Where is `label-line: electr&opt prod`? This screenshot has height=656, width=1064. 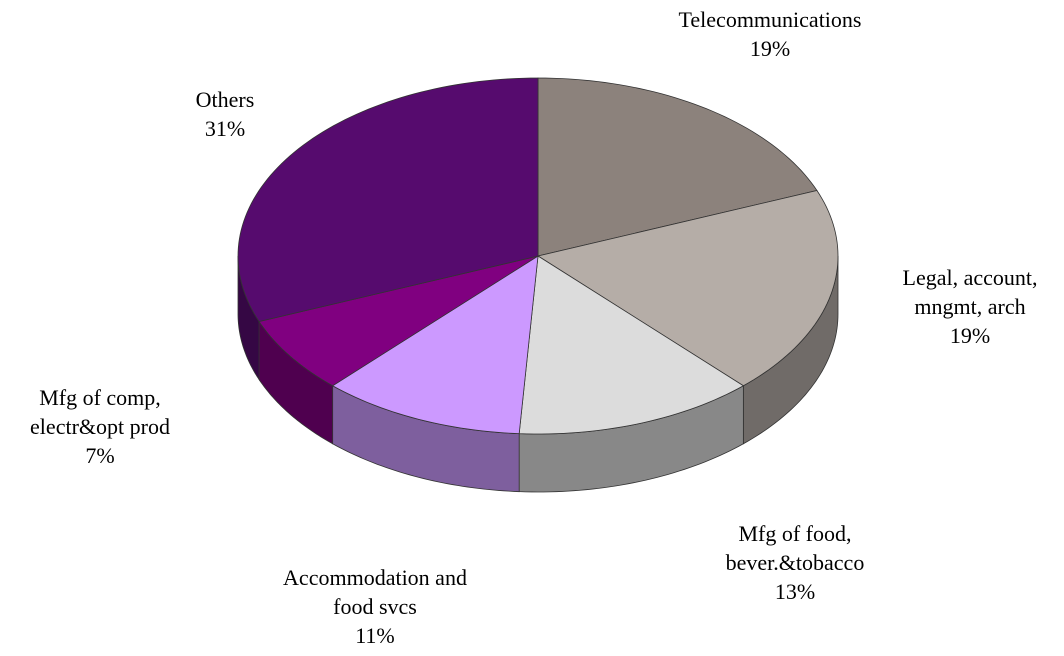
label-line: electr&opt prod is located at coordinates (100, 426).